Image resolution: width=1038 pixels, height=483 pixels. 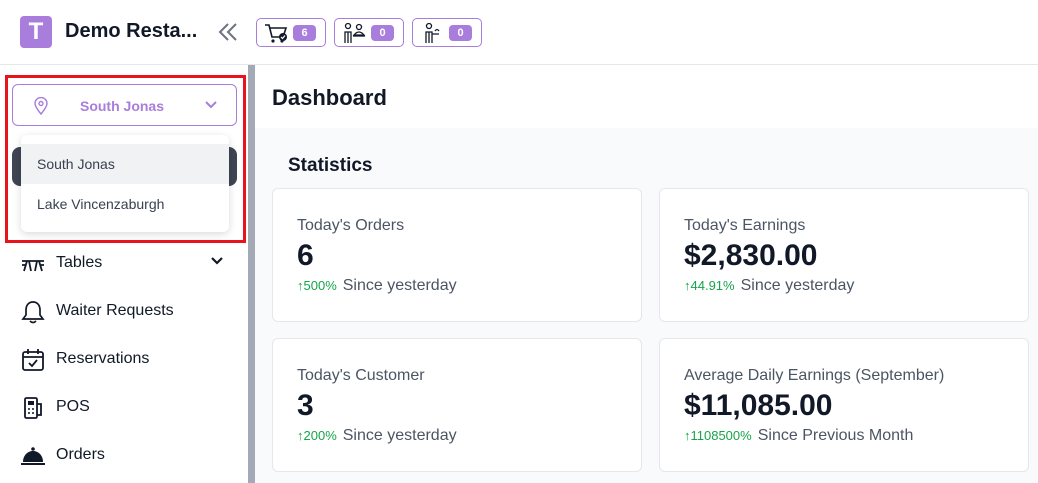 I want to click on sidebar-item-label: POS, so click(x=73, y=406).